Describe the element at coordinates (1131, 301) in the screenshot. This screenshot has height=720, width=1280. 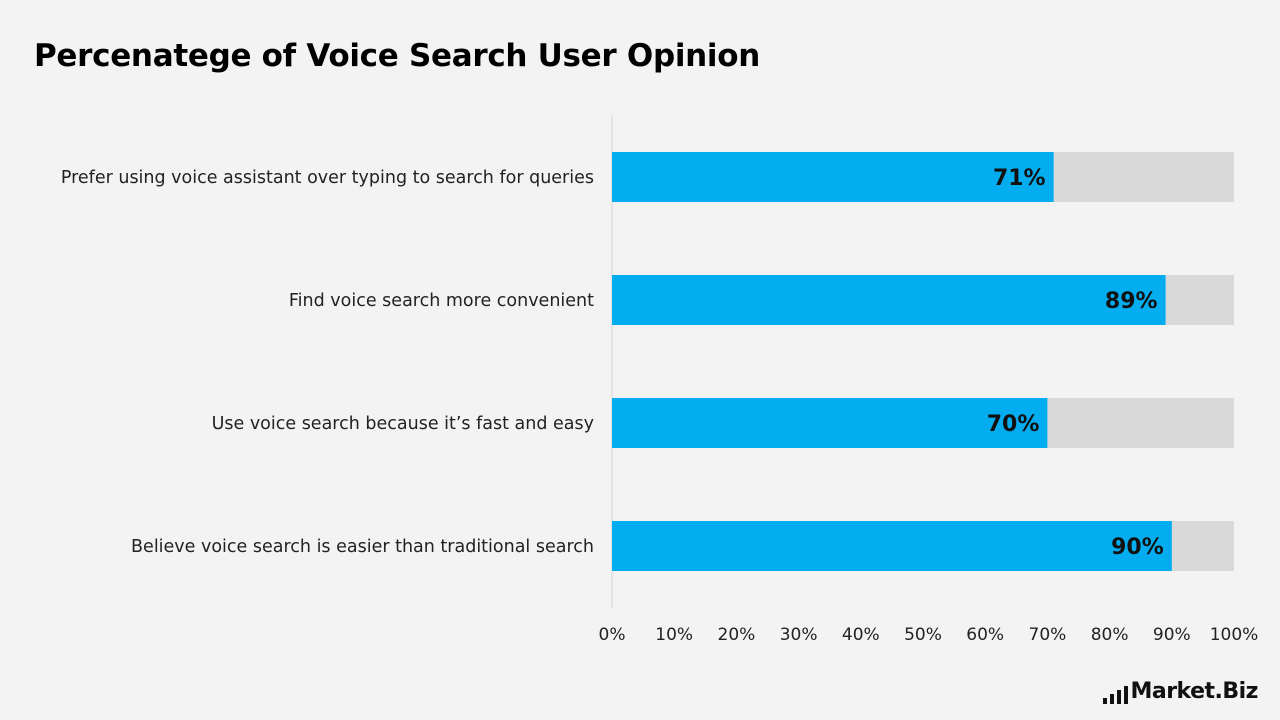
I see `data-label: 89%` at that location.